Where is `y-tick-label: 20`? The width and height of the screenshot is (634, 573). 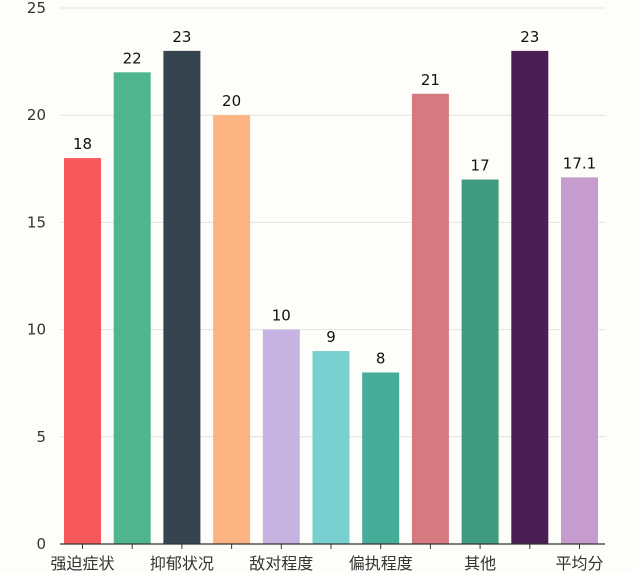
y-tick-label: 20 is located at coordinates (36, 115).